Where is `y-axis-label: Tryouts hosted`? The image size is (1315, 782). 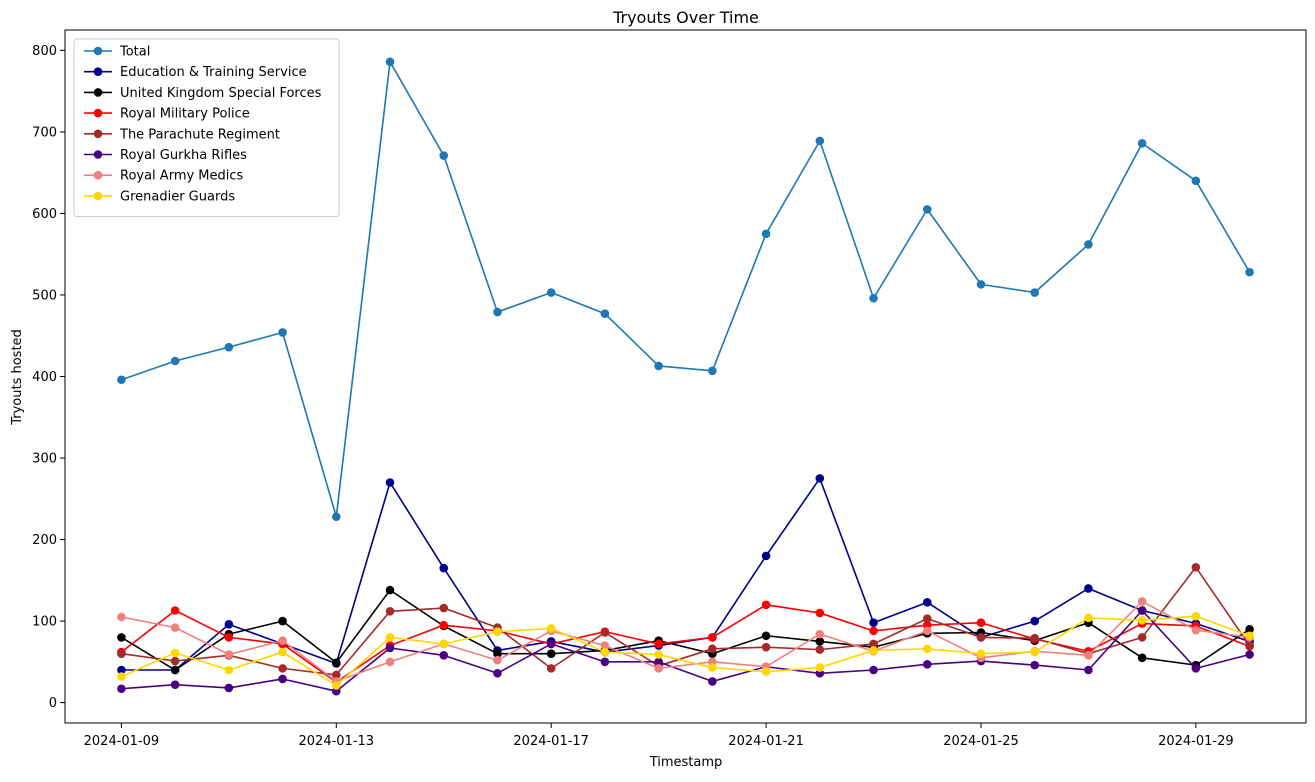 y-axis-label: Tryouts hosted is located at coordinates (17, 377).